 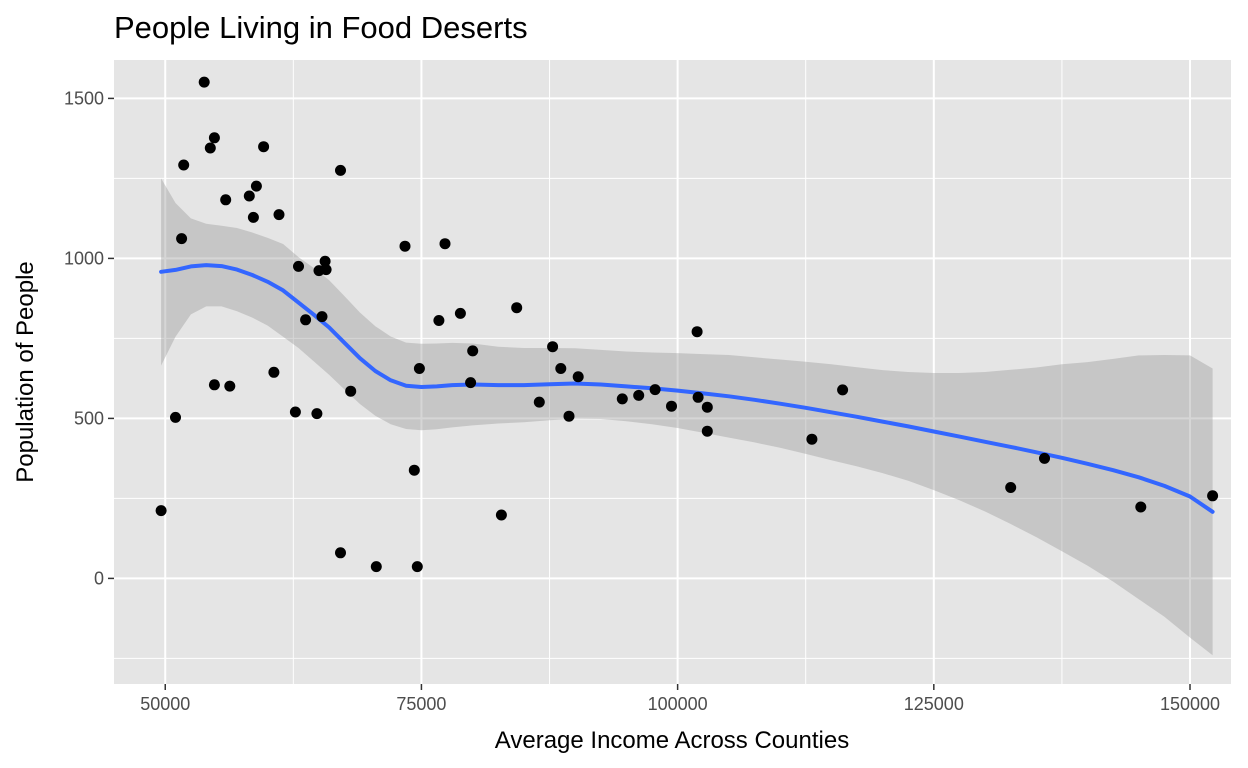 I want to click on x-tick-label: 75000, so click(x=421, y=704).